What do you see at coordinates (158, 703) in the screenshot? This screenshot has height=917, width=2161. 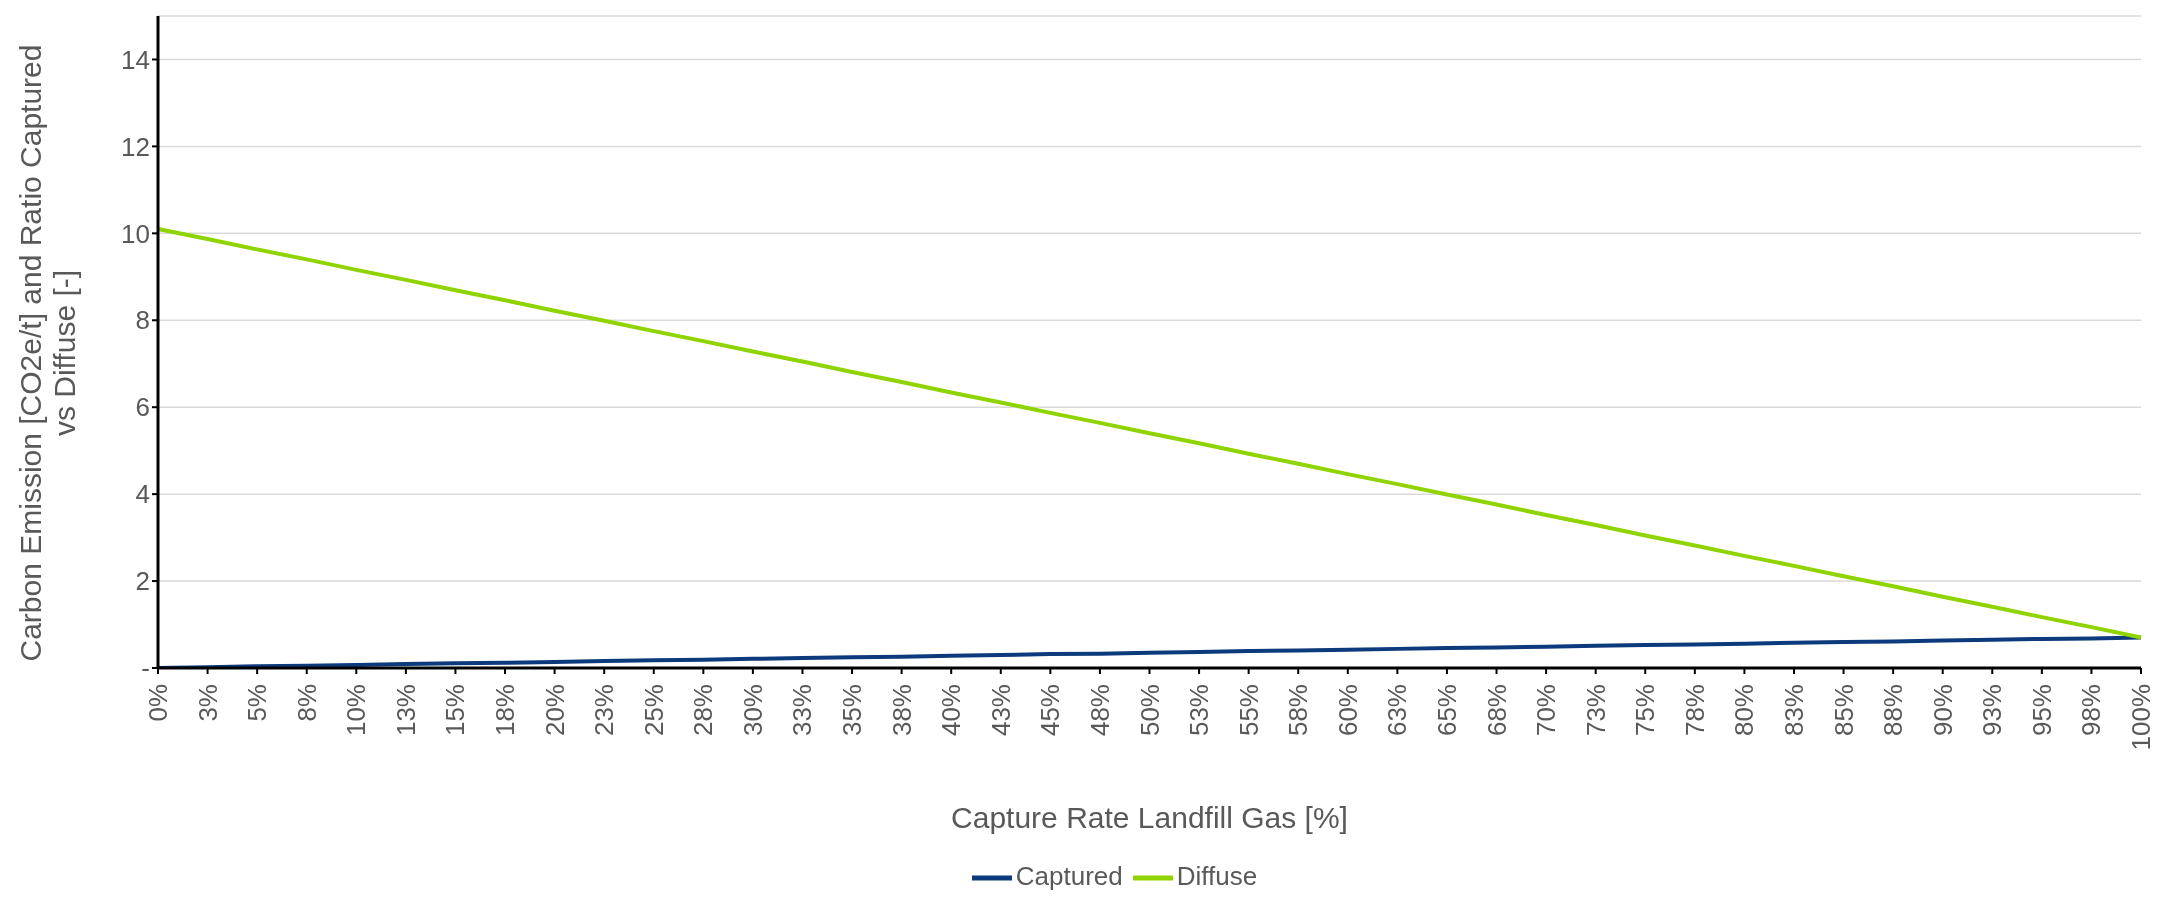 I see `x-tick-label: 0%` at bounding box center [158, 703].